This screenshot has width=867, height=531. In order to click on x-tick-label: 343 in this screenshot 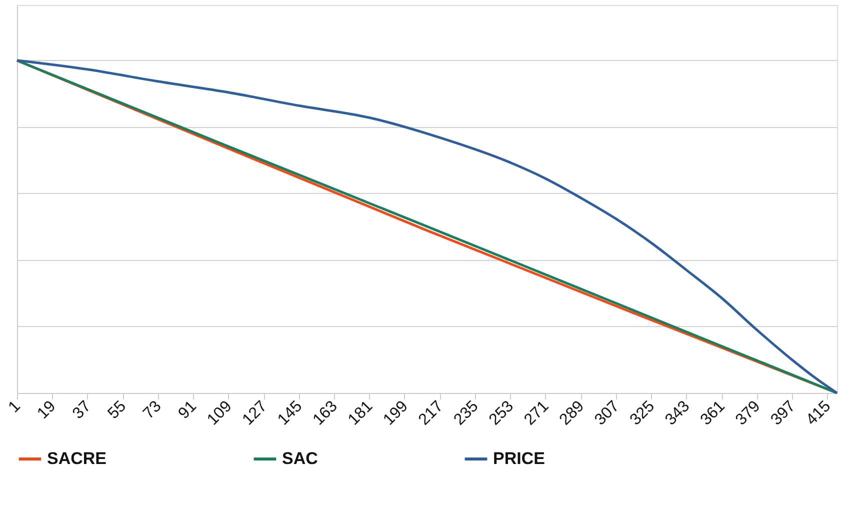, I will do `click(678, 413)`.